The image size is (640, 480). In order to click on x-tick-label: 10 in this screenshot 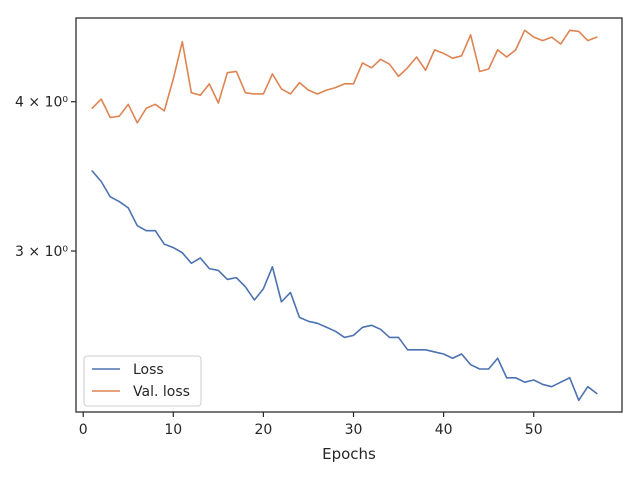, I will do `click(173, 430)`.